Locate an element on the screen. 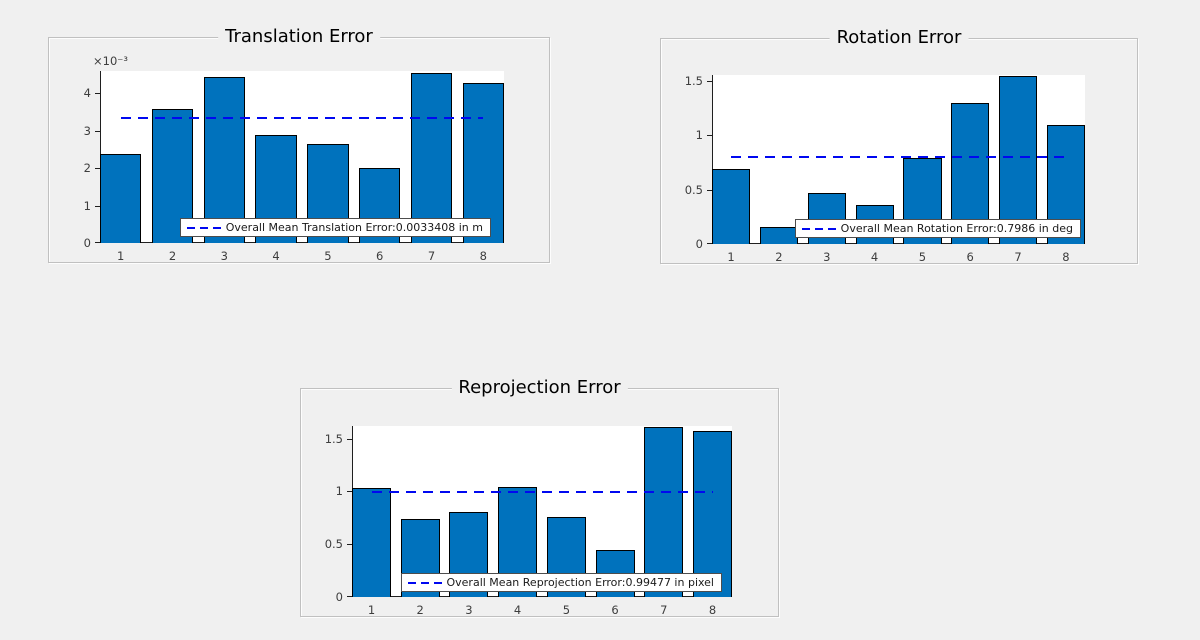  y-tick-label: 4 is located at coordinates (87, 93).